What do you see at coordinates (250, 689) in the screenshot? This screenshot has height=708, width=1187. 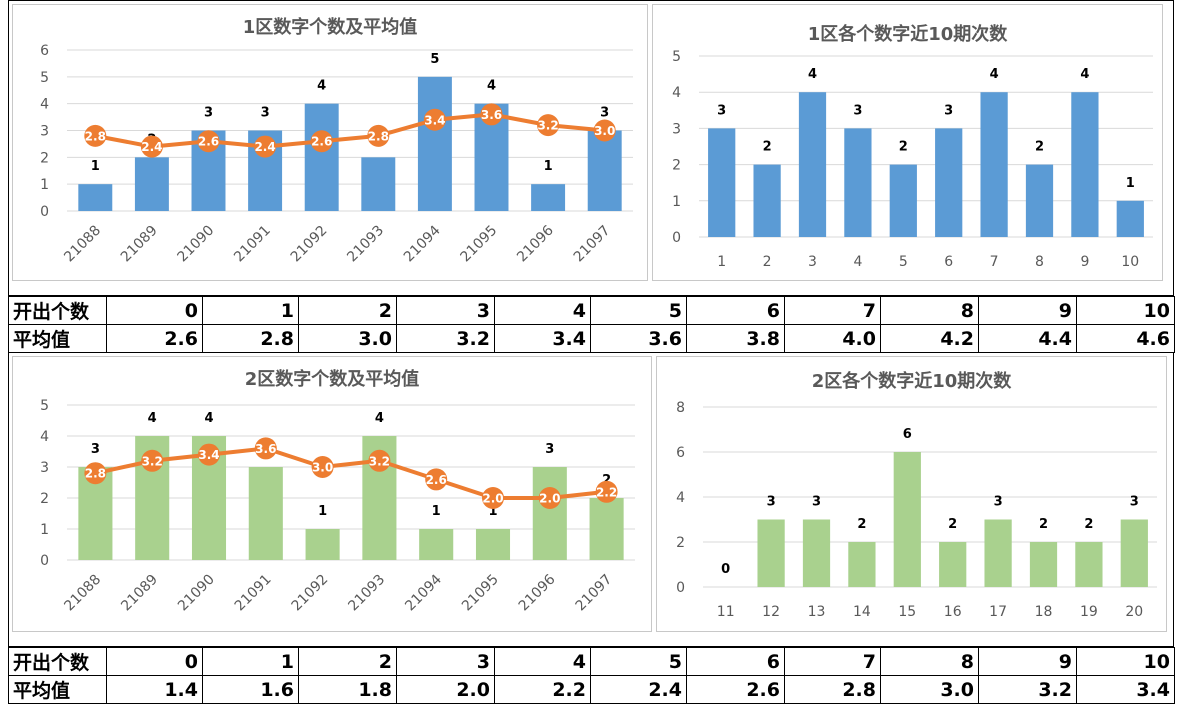 I see `table-cell: 1.6` at bounding box center [250, 689].